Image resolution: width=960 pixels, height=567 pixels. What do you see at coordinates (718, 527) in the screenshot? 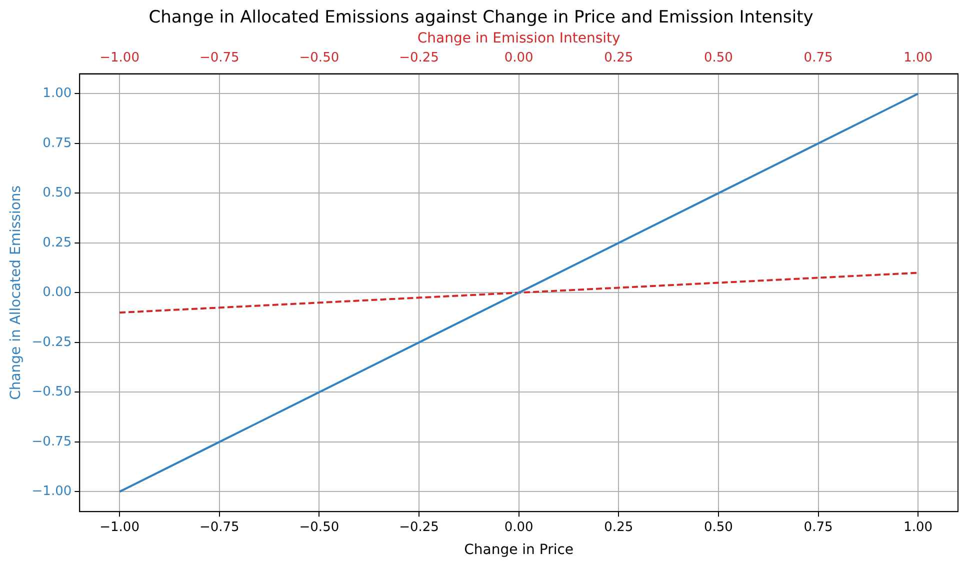
I see `x-tick-label: 0.50` at bounding box center [718, 527].